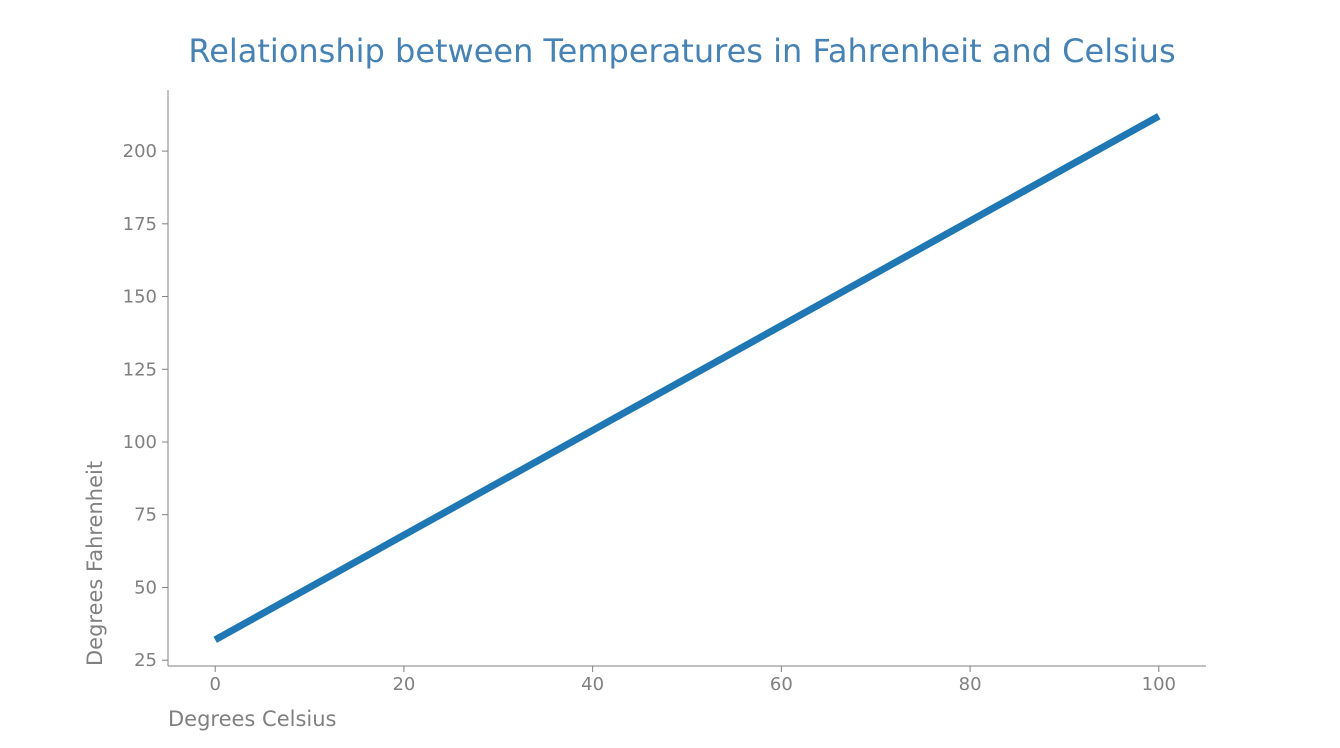 The height and width of the screenshot is (748, 1340). Describe the element at coordinates (140, 369) in the screenshot. I see `y-tick-label: 125` at that location.